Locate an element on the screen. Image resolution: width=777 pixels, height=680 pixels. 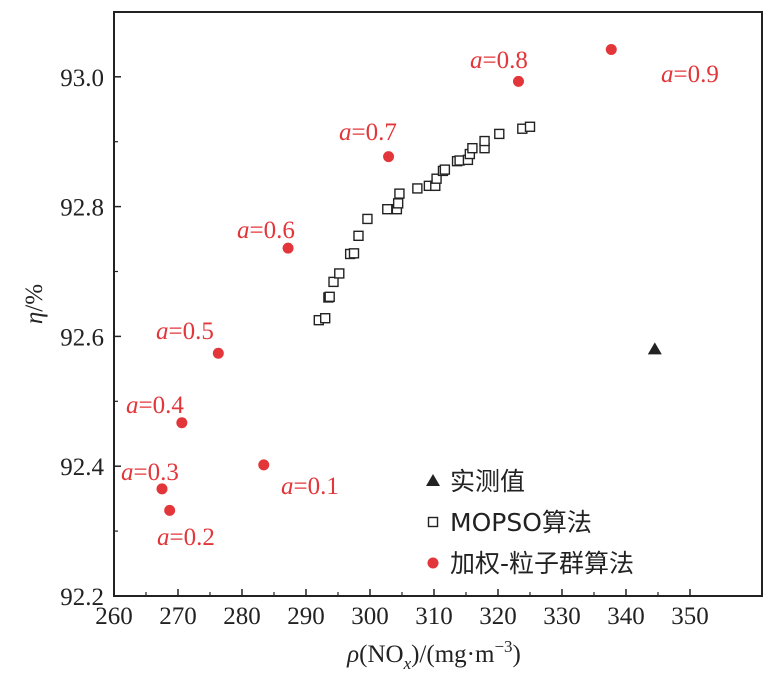
x-tick-label: 260 is located at coordinates (114, 616).